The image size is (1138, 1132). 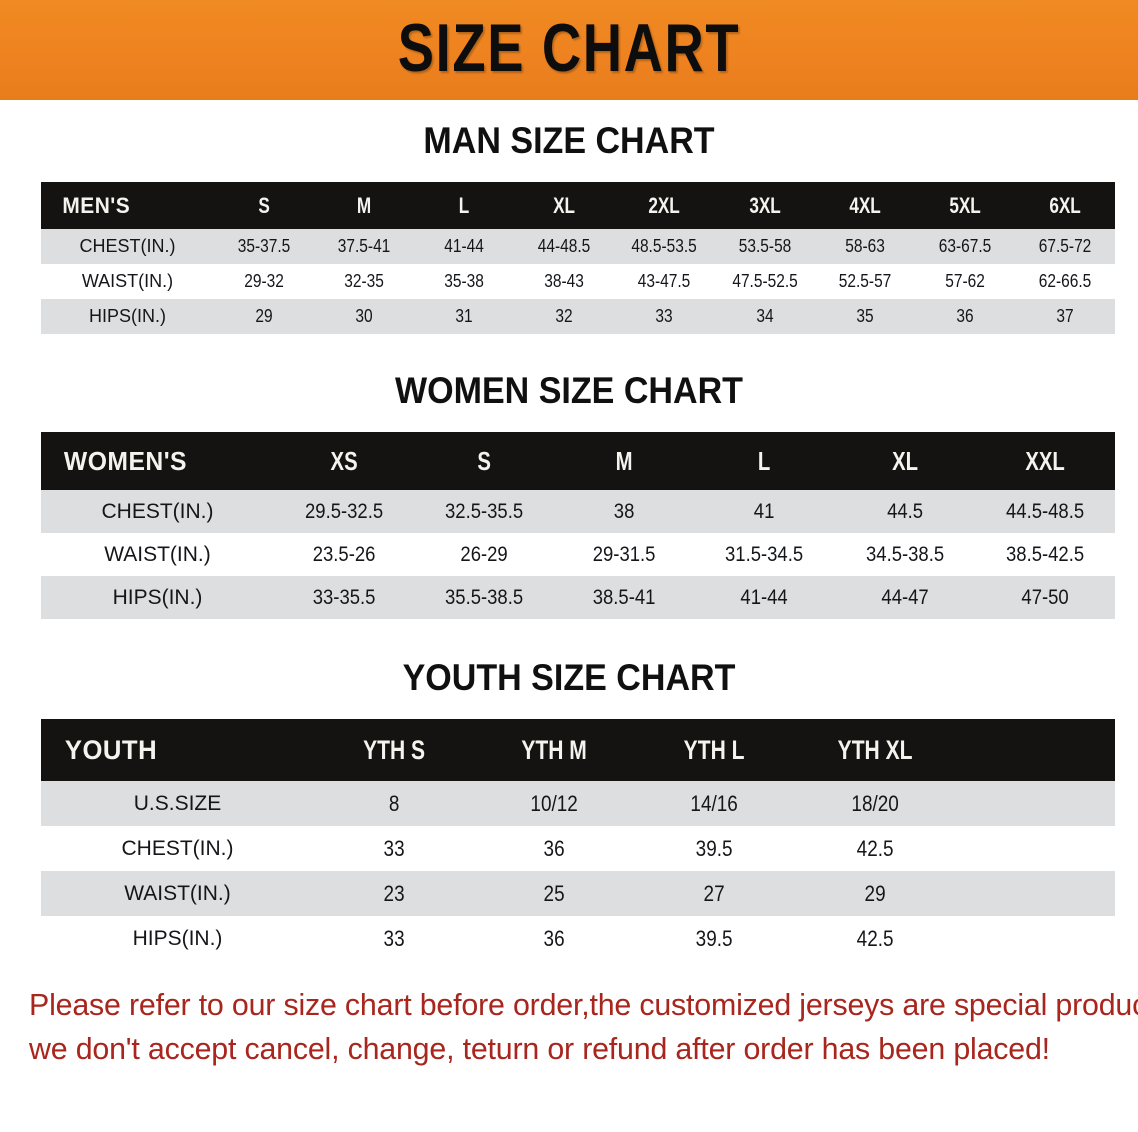 What do you see at coordinates (578, 848) in the screenshot?
I see `youth-table-row: CHEST(IN.) 33 36 39.5 42.5` at bounding box center [578, 848].